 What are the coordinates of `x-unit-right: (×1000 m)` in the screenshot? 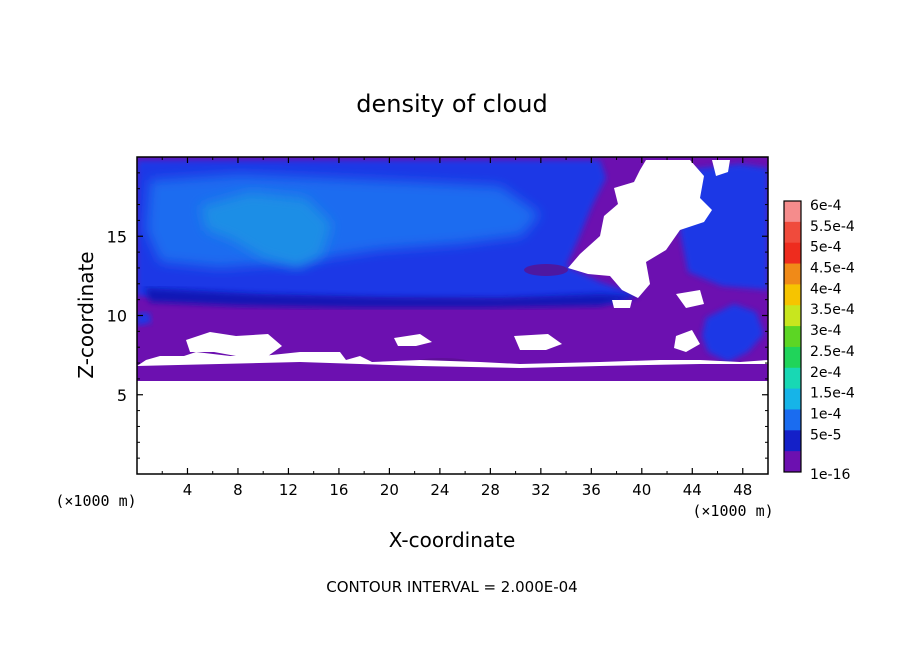 It's located at (732, 511).